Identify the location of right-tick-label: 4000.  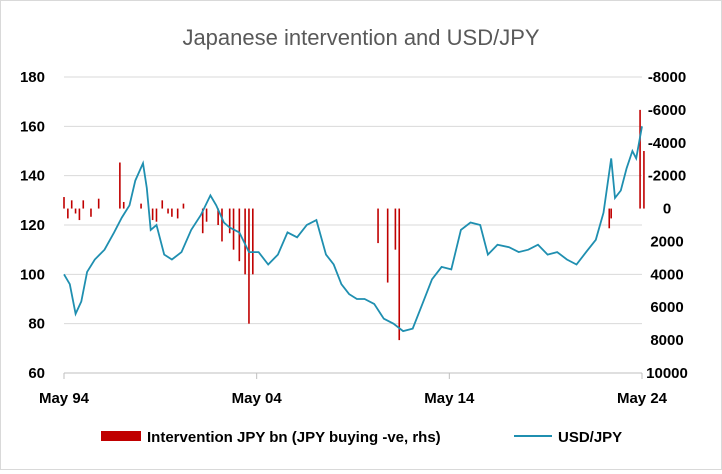
(666, 274).